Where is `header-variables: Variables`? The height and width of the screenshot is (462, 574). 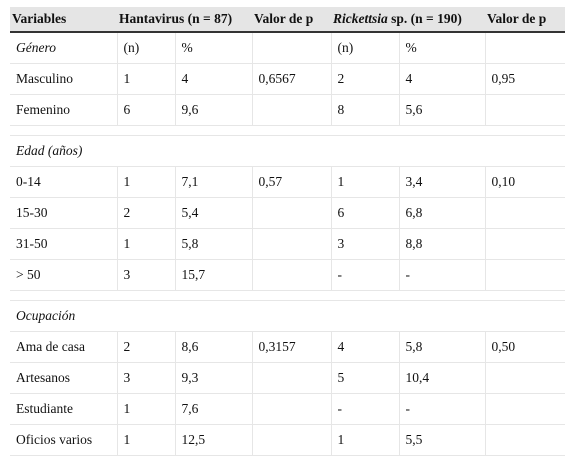
header-variables: Variables is located at coordinates (63, 20).